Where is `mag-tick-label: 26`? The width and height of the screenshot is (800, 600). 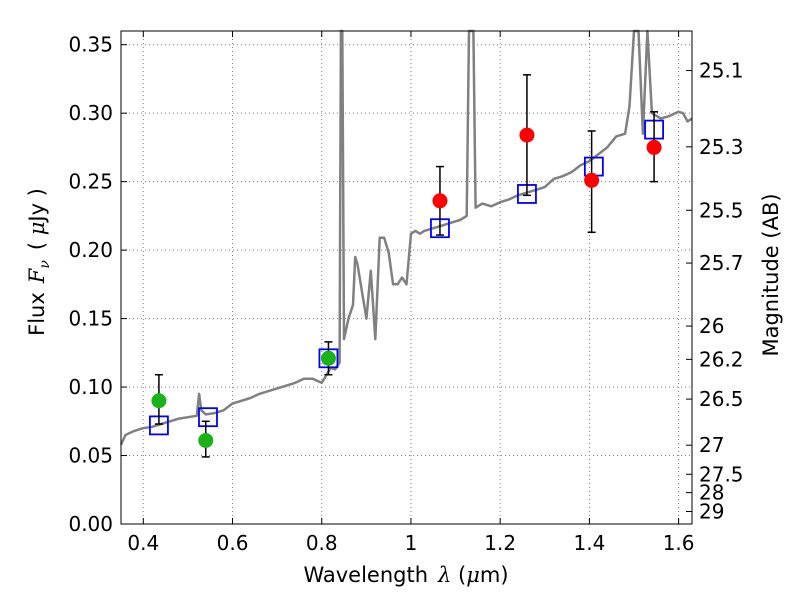
mag-tick-label: 26 is located at coordinates (711, 326).